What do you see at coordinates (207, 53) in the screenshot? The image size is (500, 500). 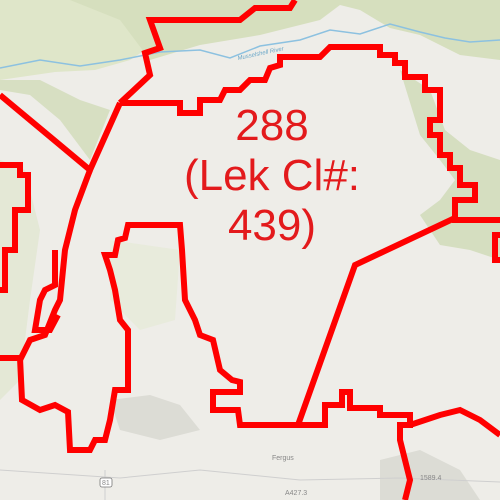 I see `boundary-main-polygon` at bounding box center [207, 53].